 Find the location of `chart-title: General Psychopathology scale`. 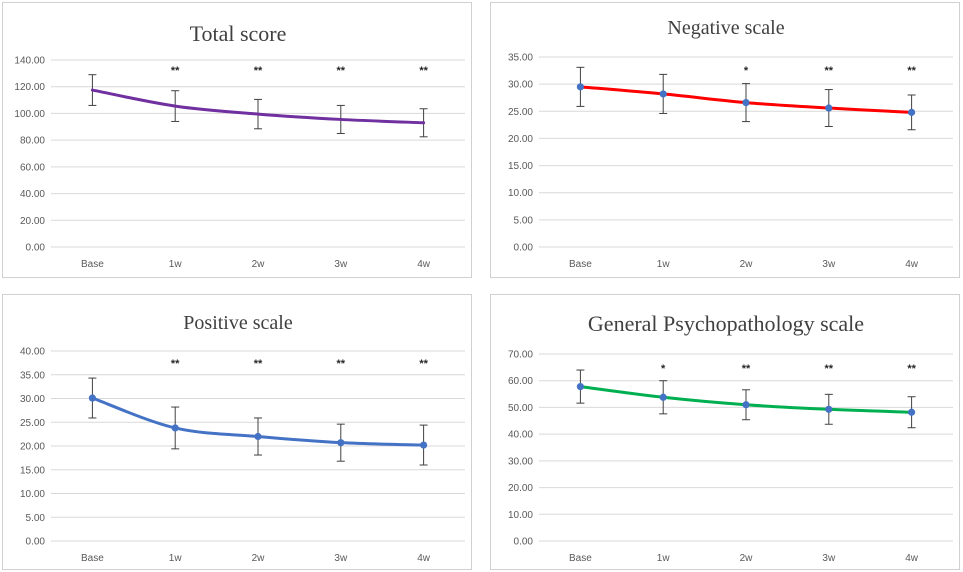

chart-title: General Psychopathology scale is located at coordinates (726, 323).